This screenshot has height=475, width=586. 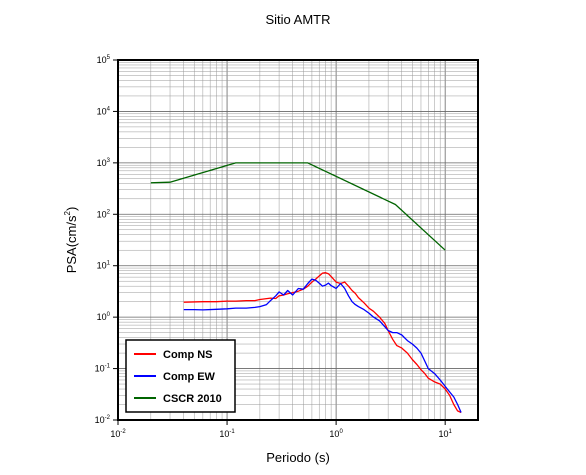 I want to click on x-tick-exp: 0, so click(x=341, y=432).